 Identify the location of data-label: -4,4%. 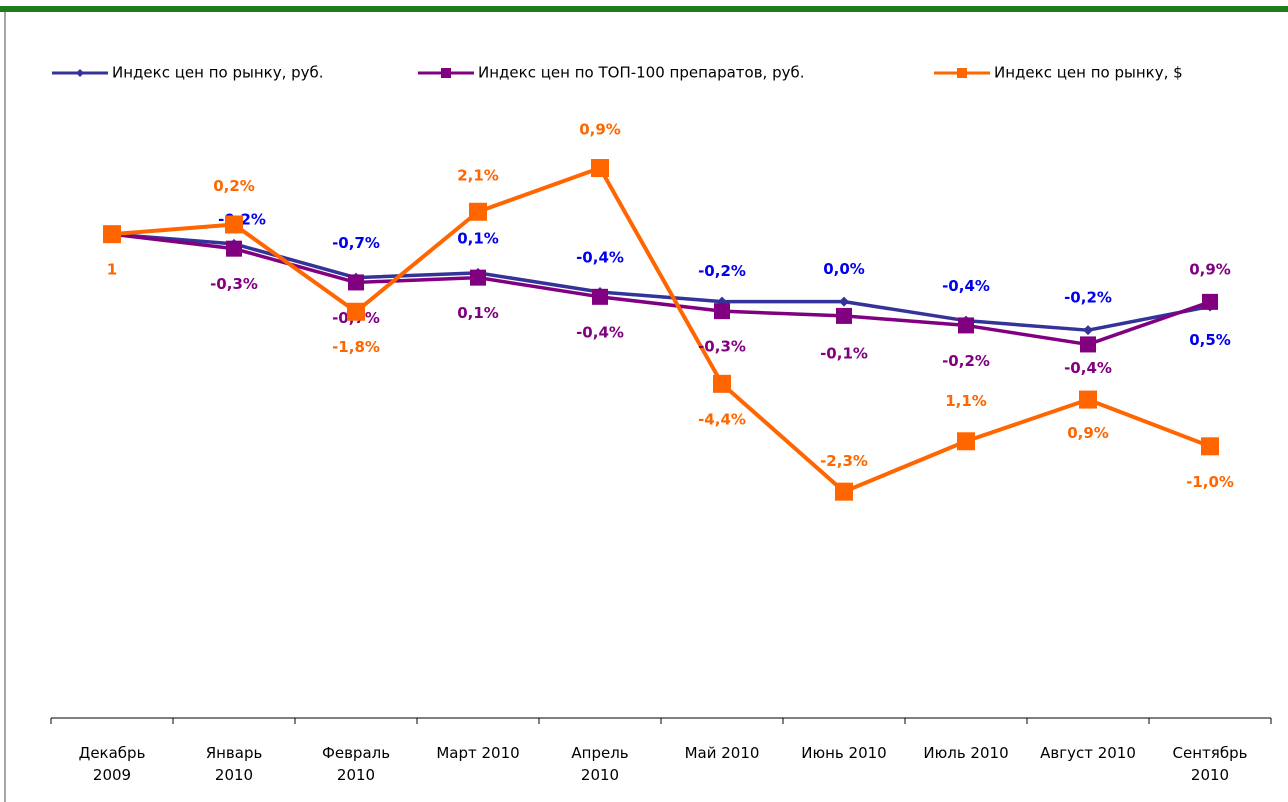
(722, 419).